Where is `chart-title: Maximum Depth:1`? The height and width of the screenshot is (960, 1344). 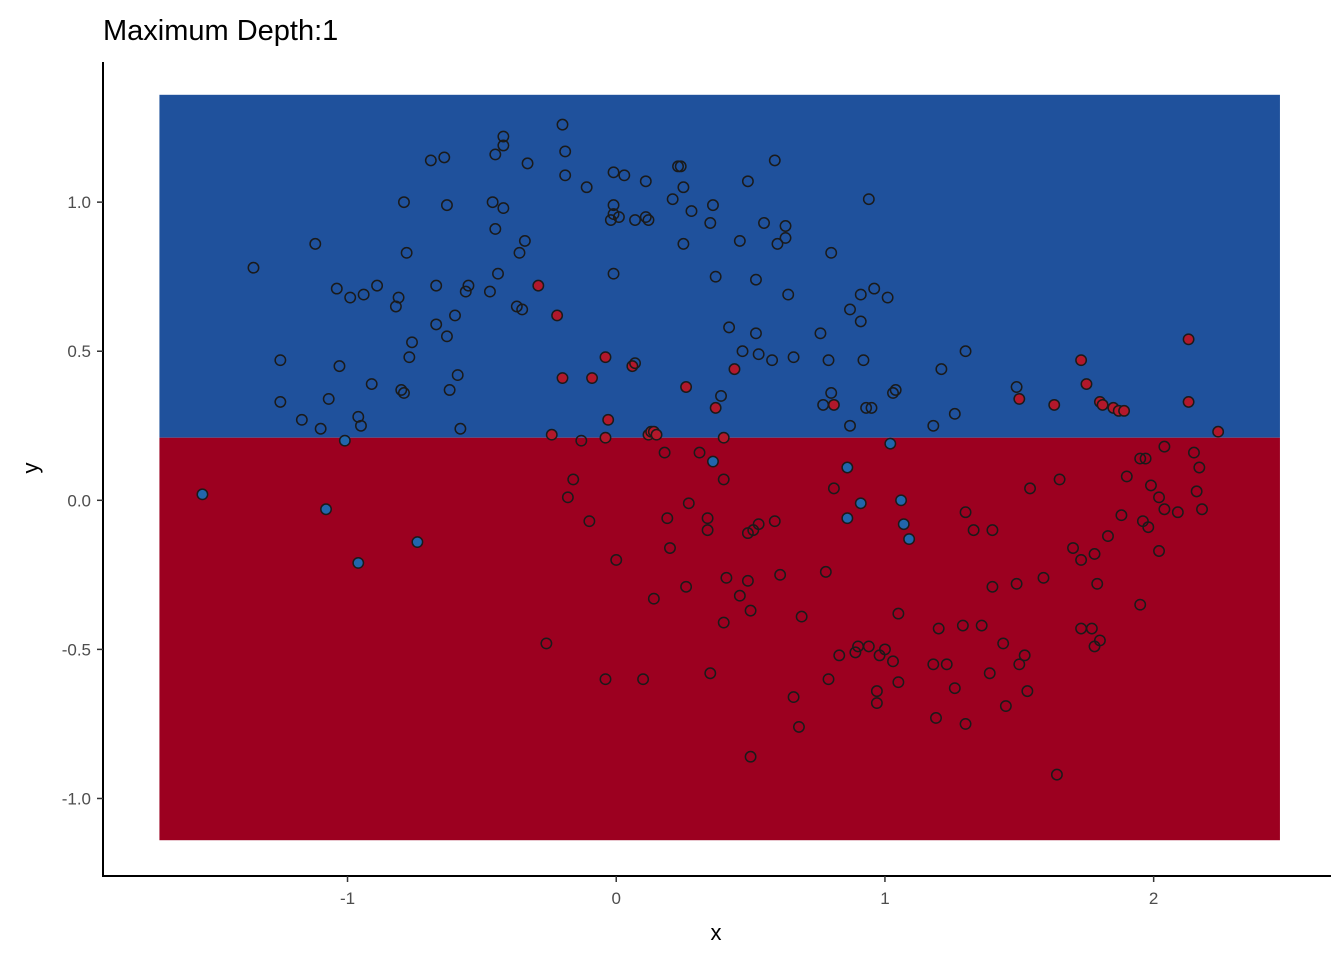 chart-title: Maximum Depth:1 is located at coordinates (220, 31).